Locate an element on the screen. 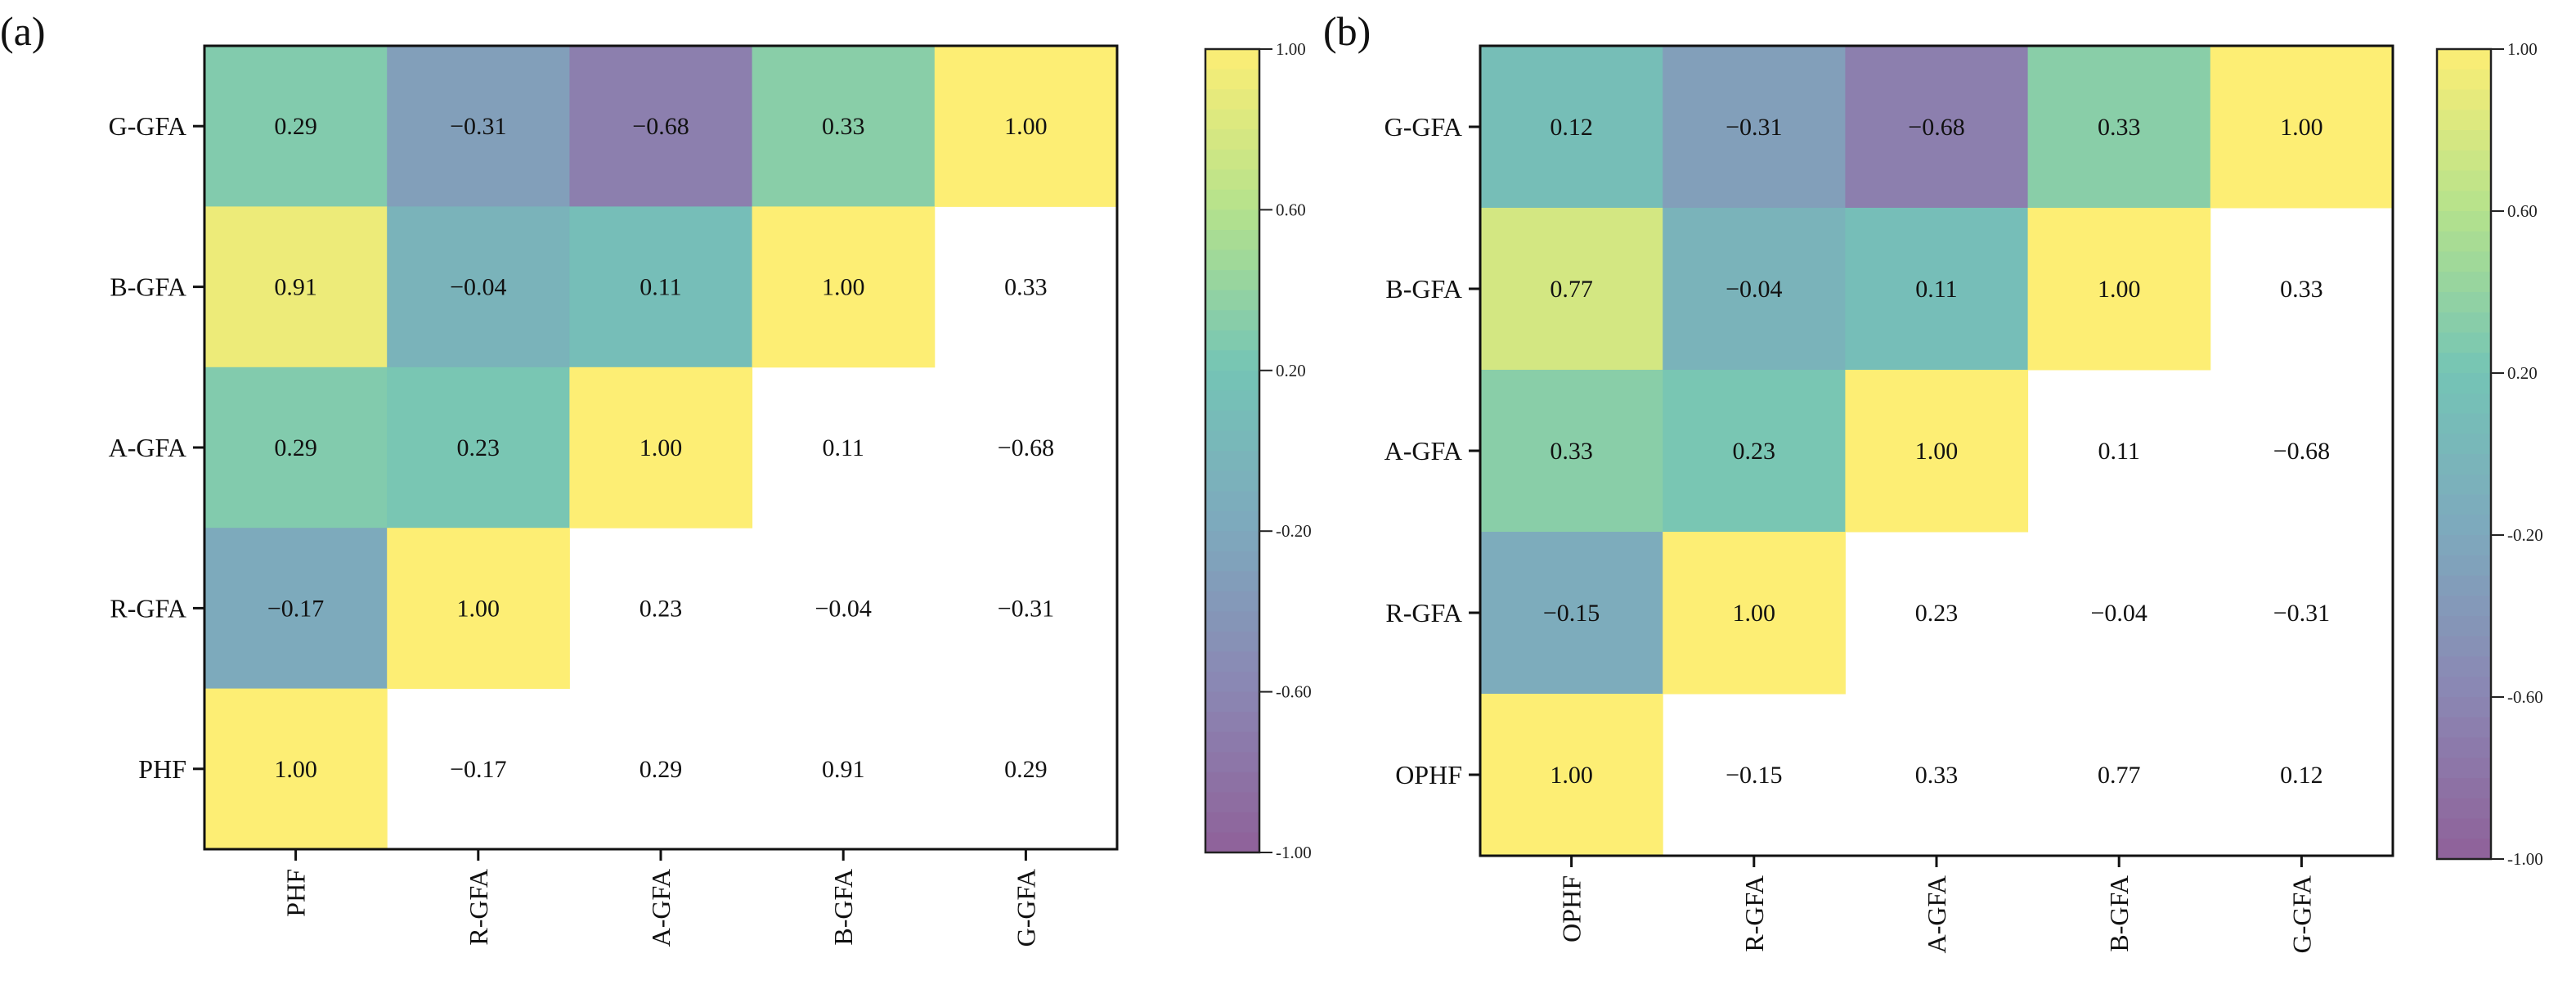 Image resolution: width=2576 pixels, height=994 pixels. colorbar-tick-label: -0.60 is located at coordinates (1294, 692).